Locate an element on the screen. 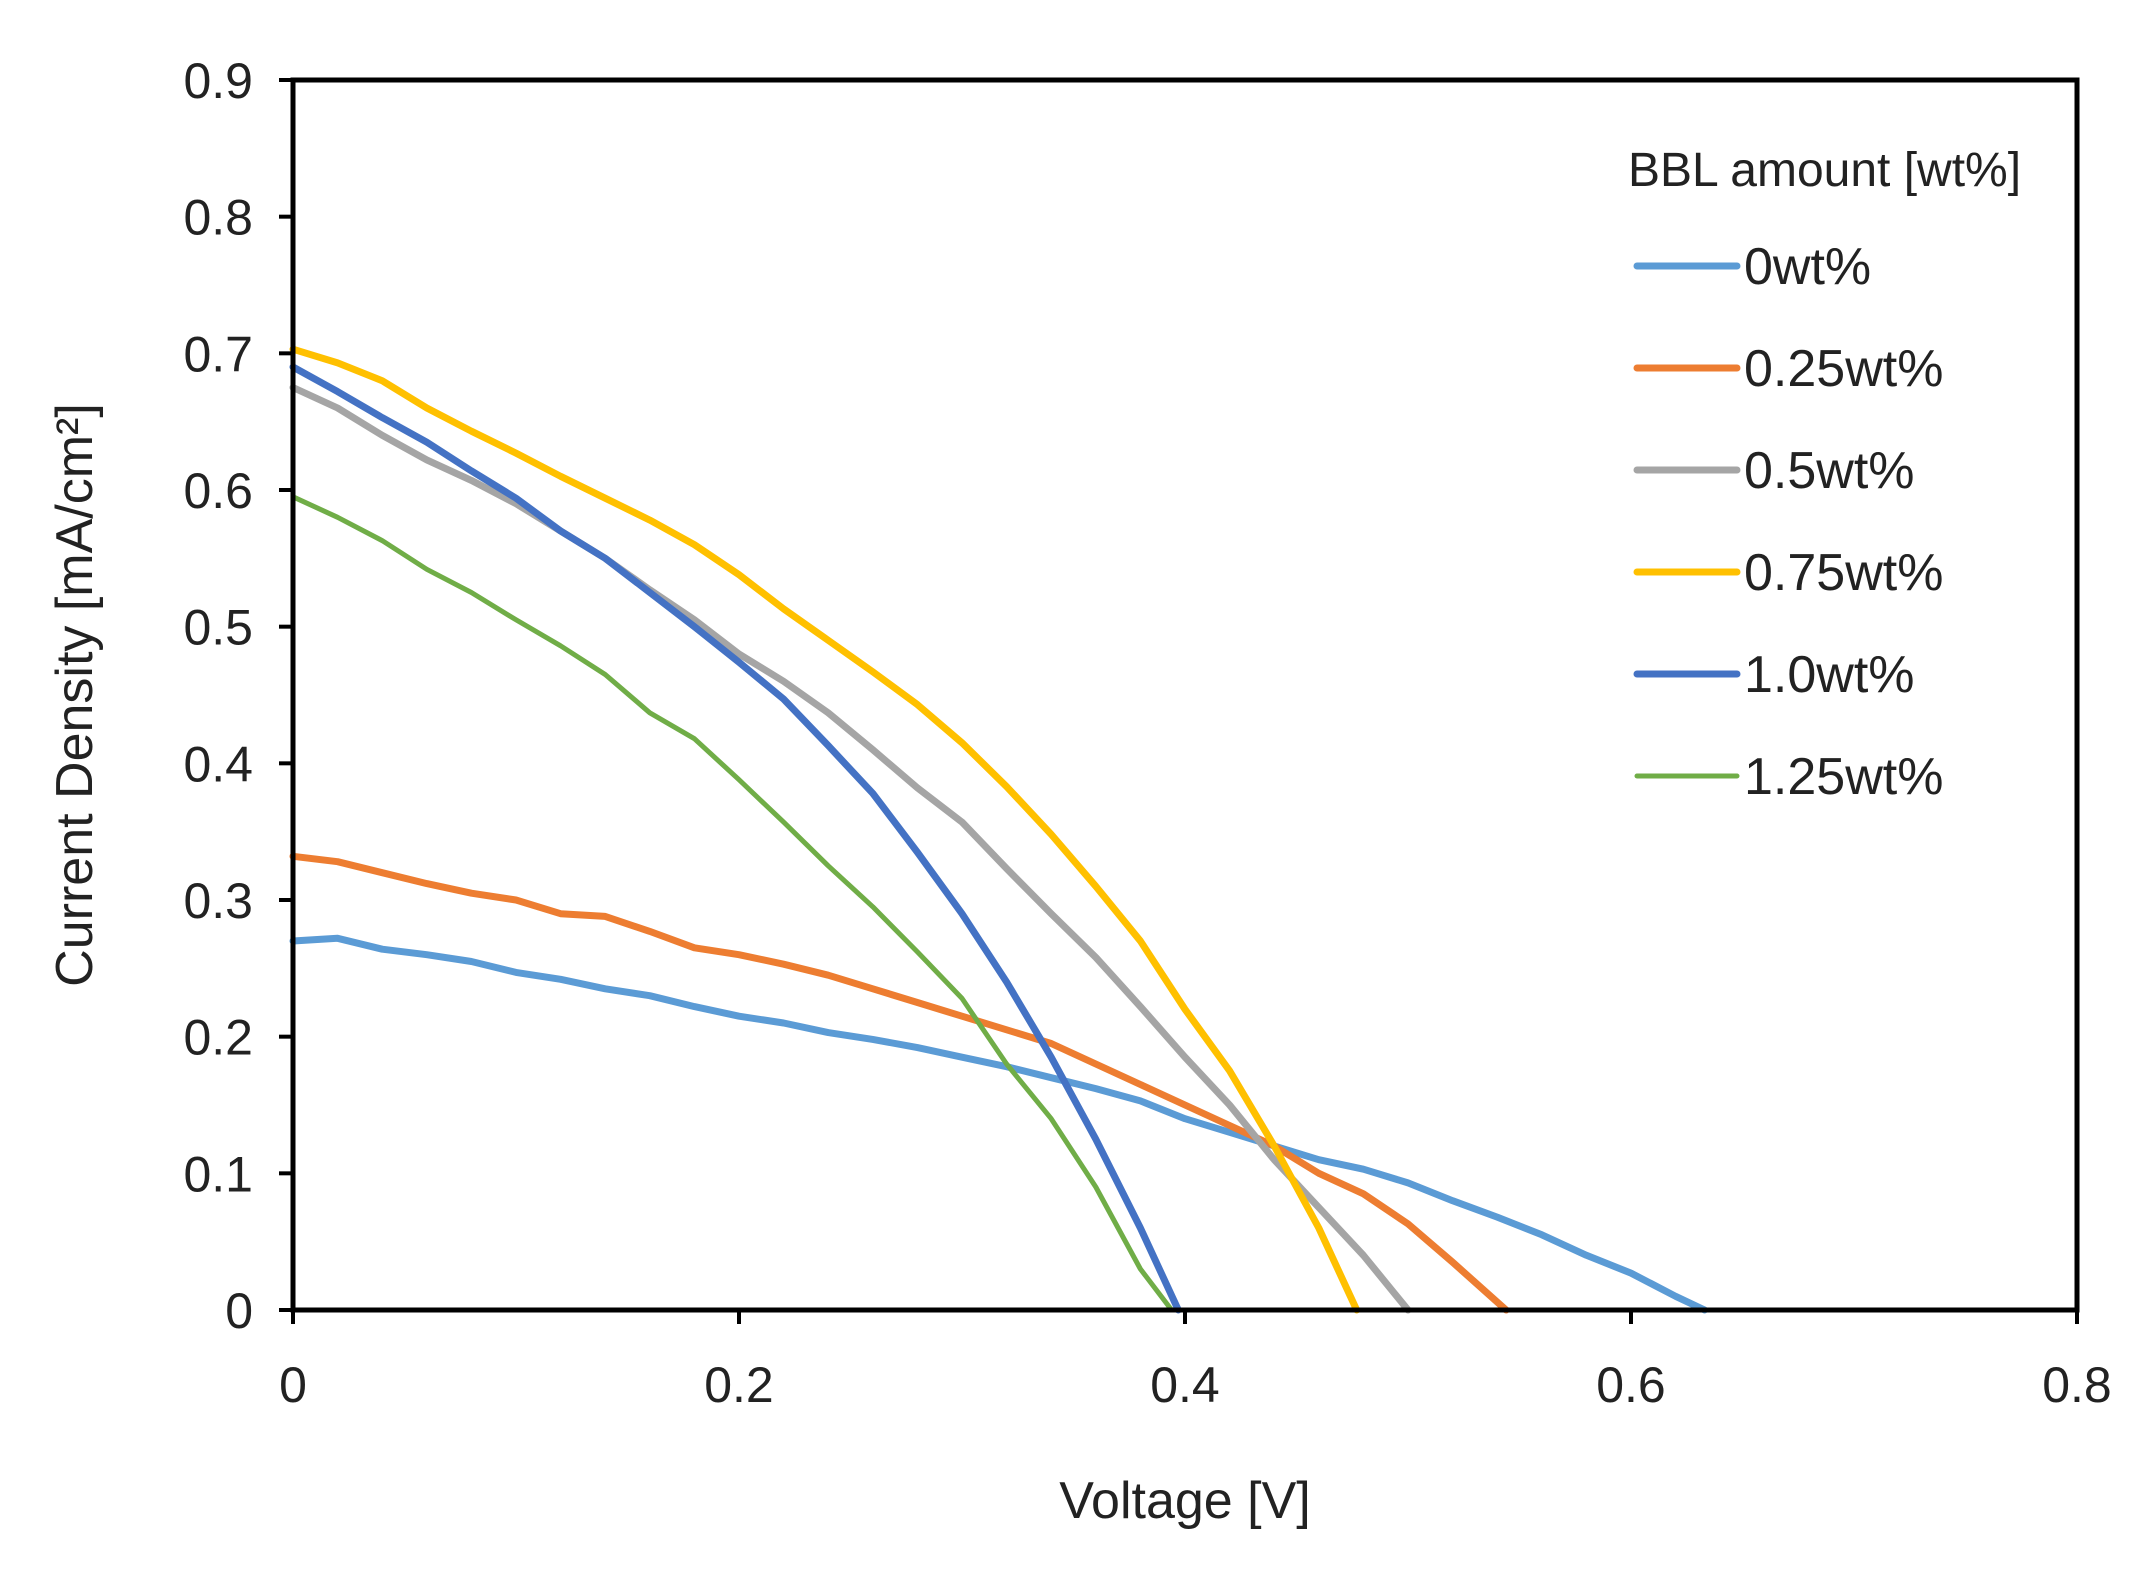 The height and width of the screenshot is (1576, 2140). x-tick-label: 0.4 is located at coordinates (1185, 1385).